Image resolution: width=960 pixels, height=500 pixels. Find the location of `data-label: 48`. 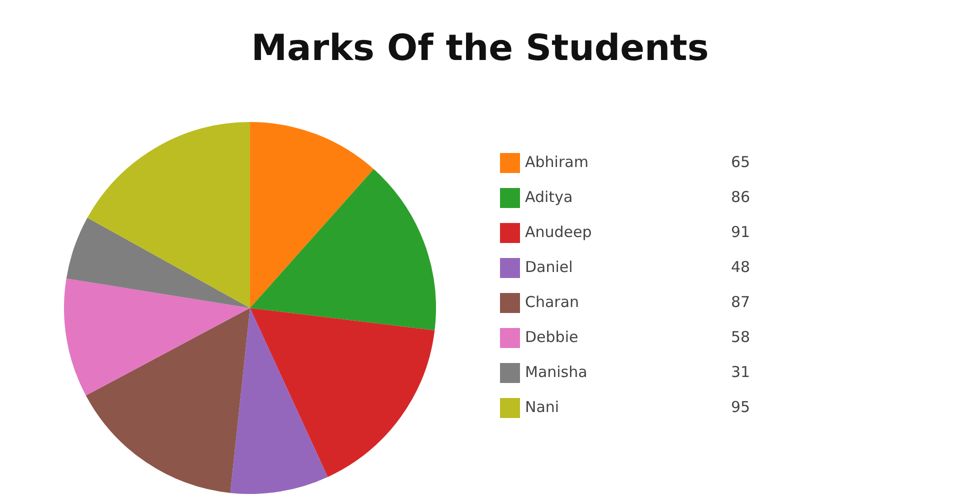

data-label: 48 is located at coordinates (740, 267).